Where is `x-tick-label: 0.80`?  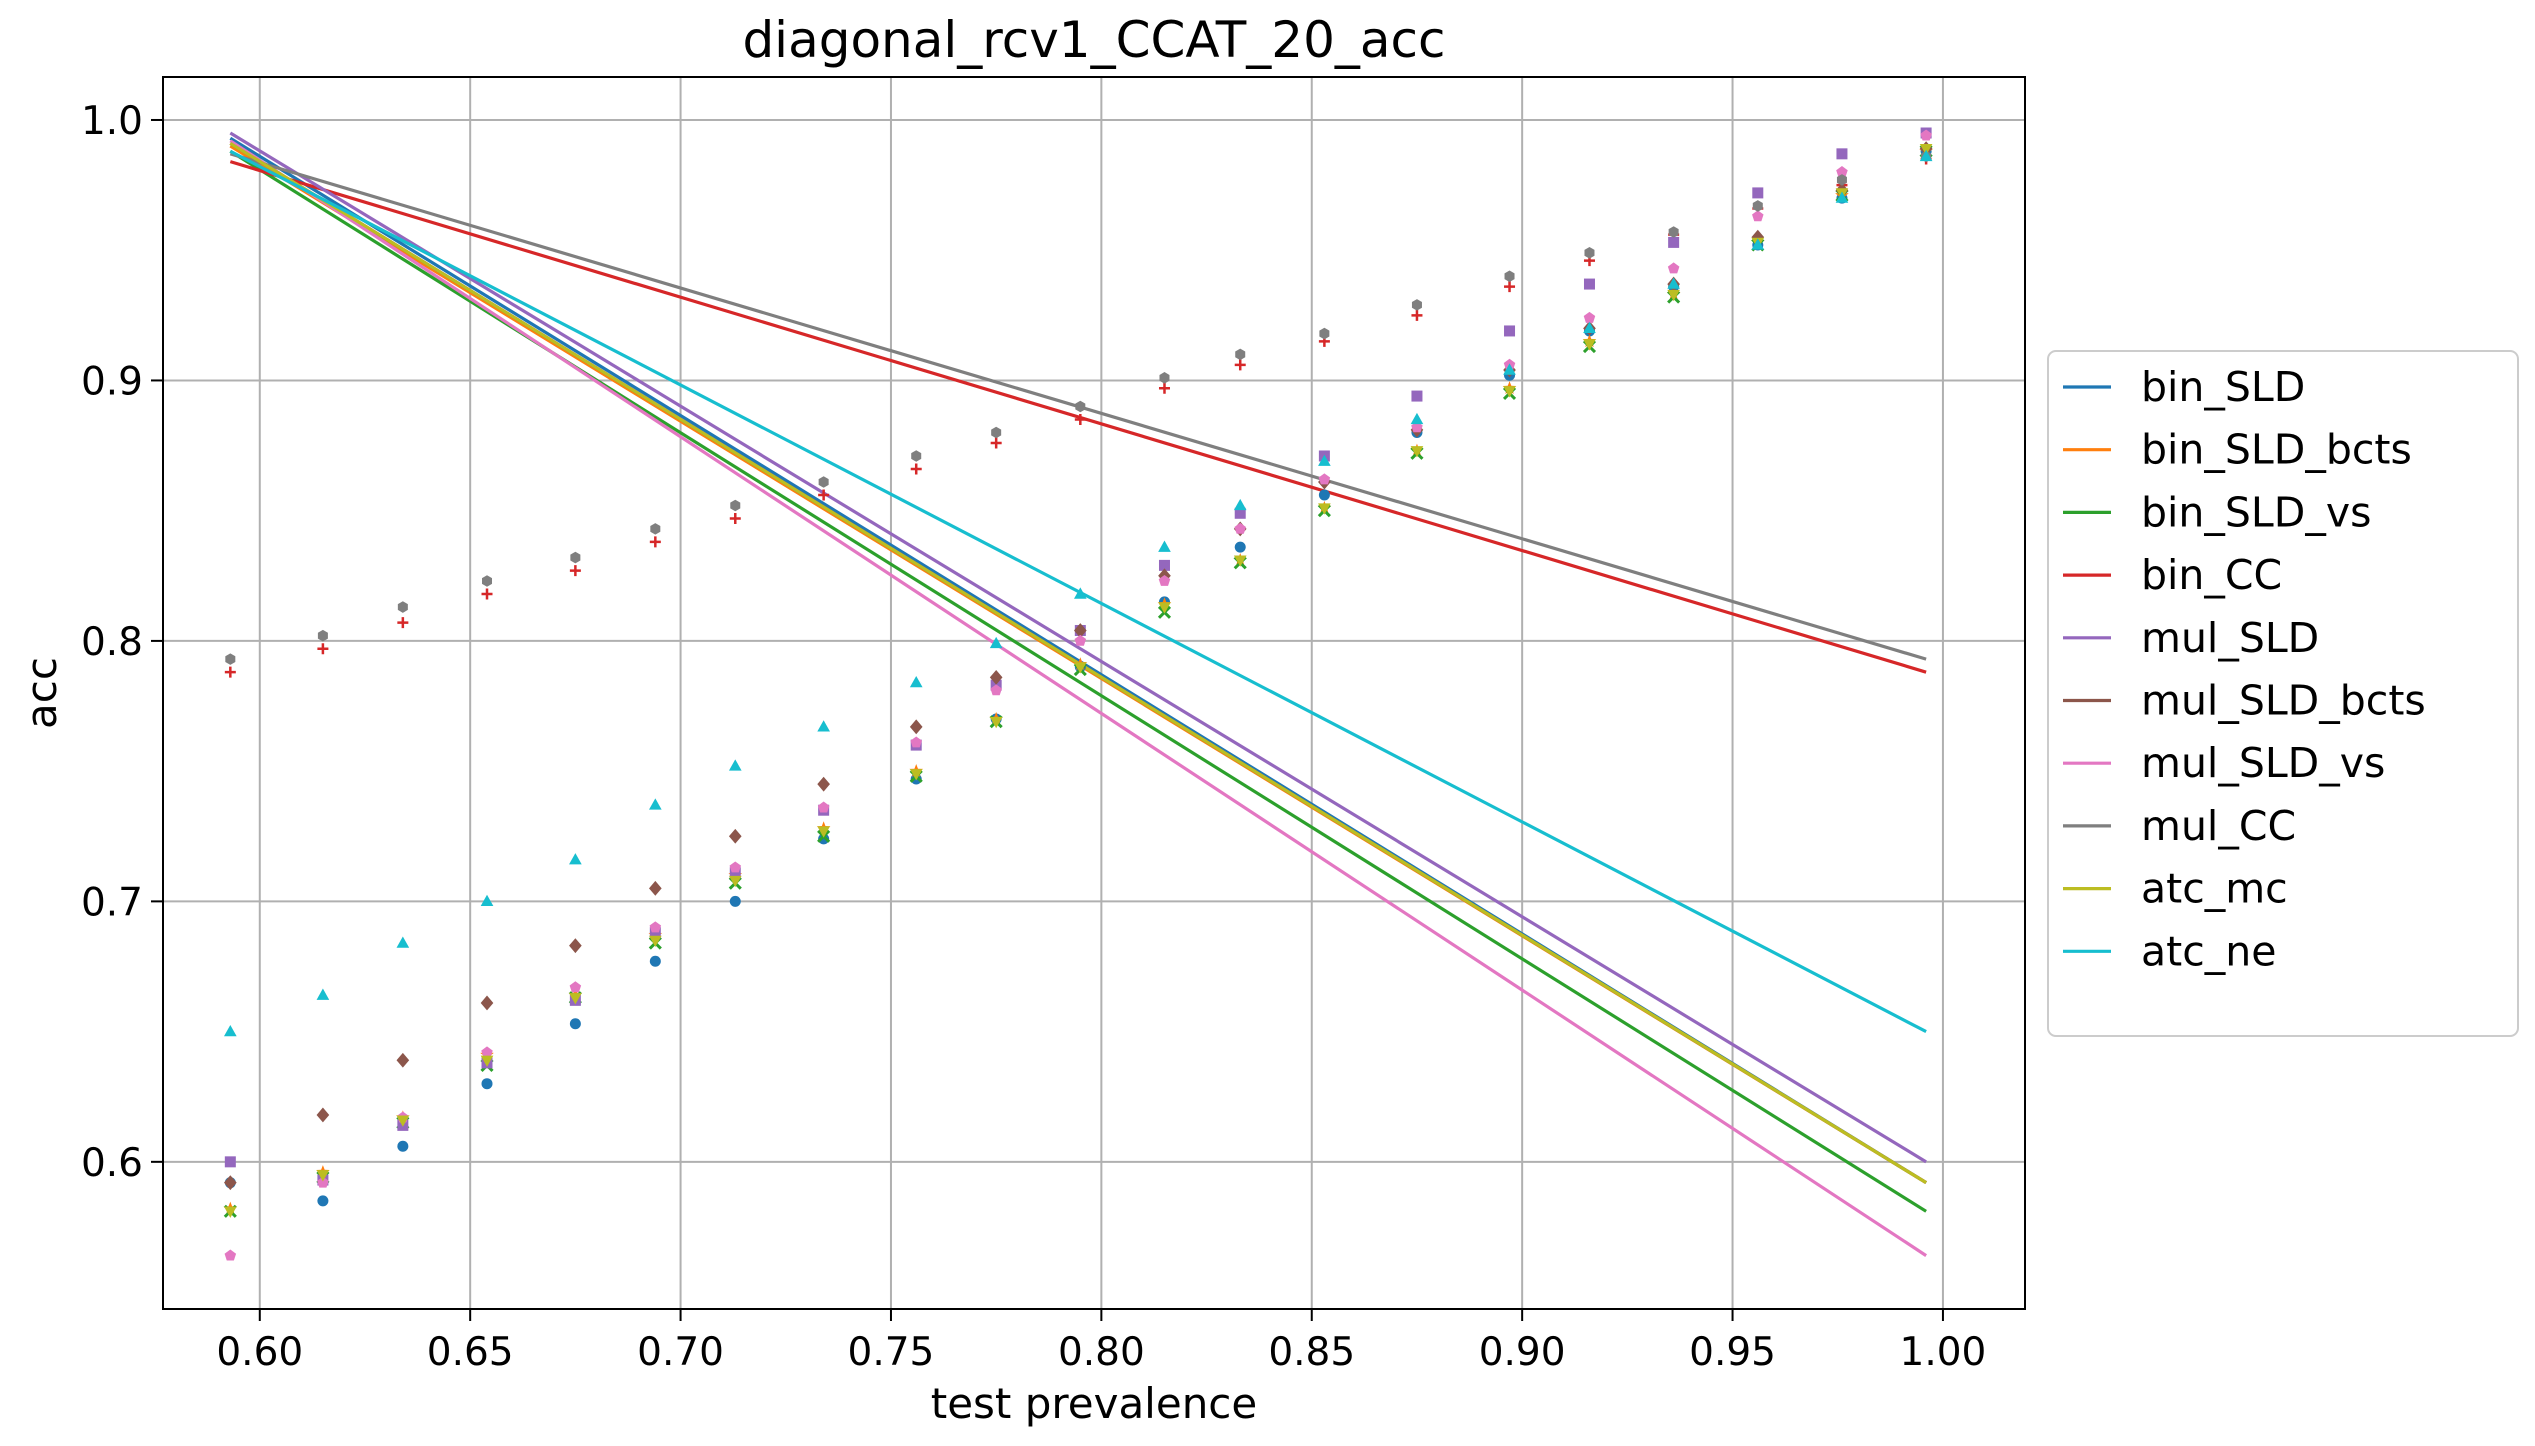 x-tick-label: 0.80 is located at coordinates (1101, 1352).